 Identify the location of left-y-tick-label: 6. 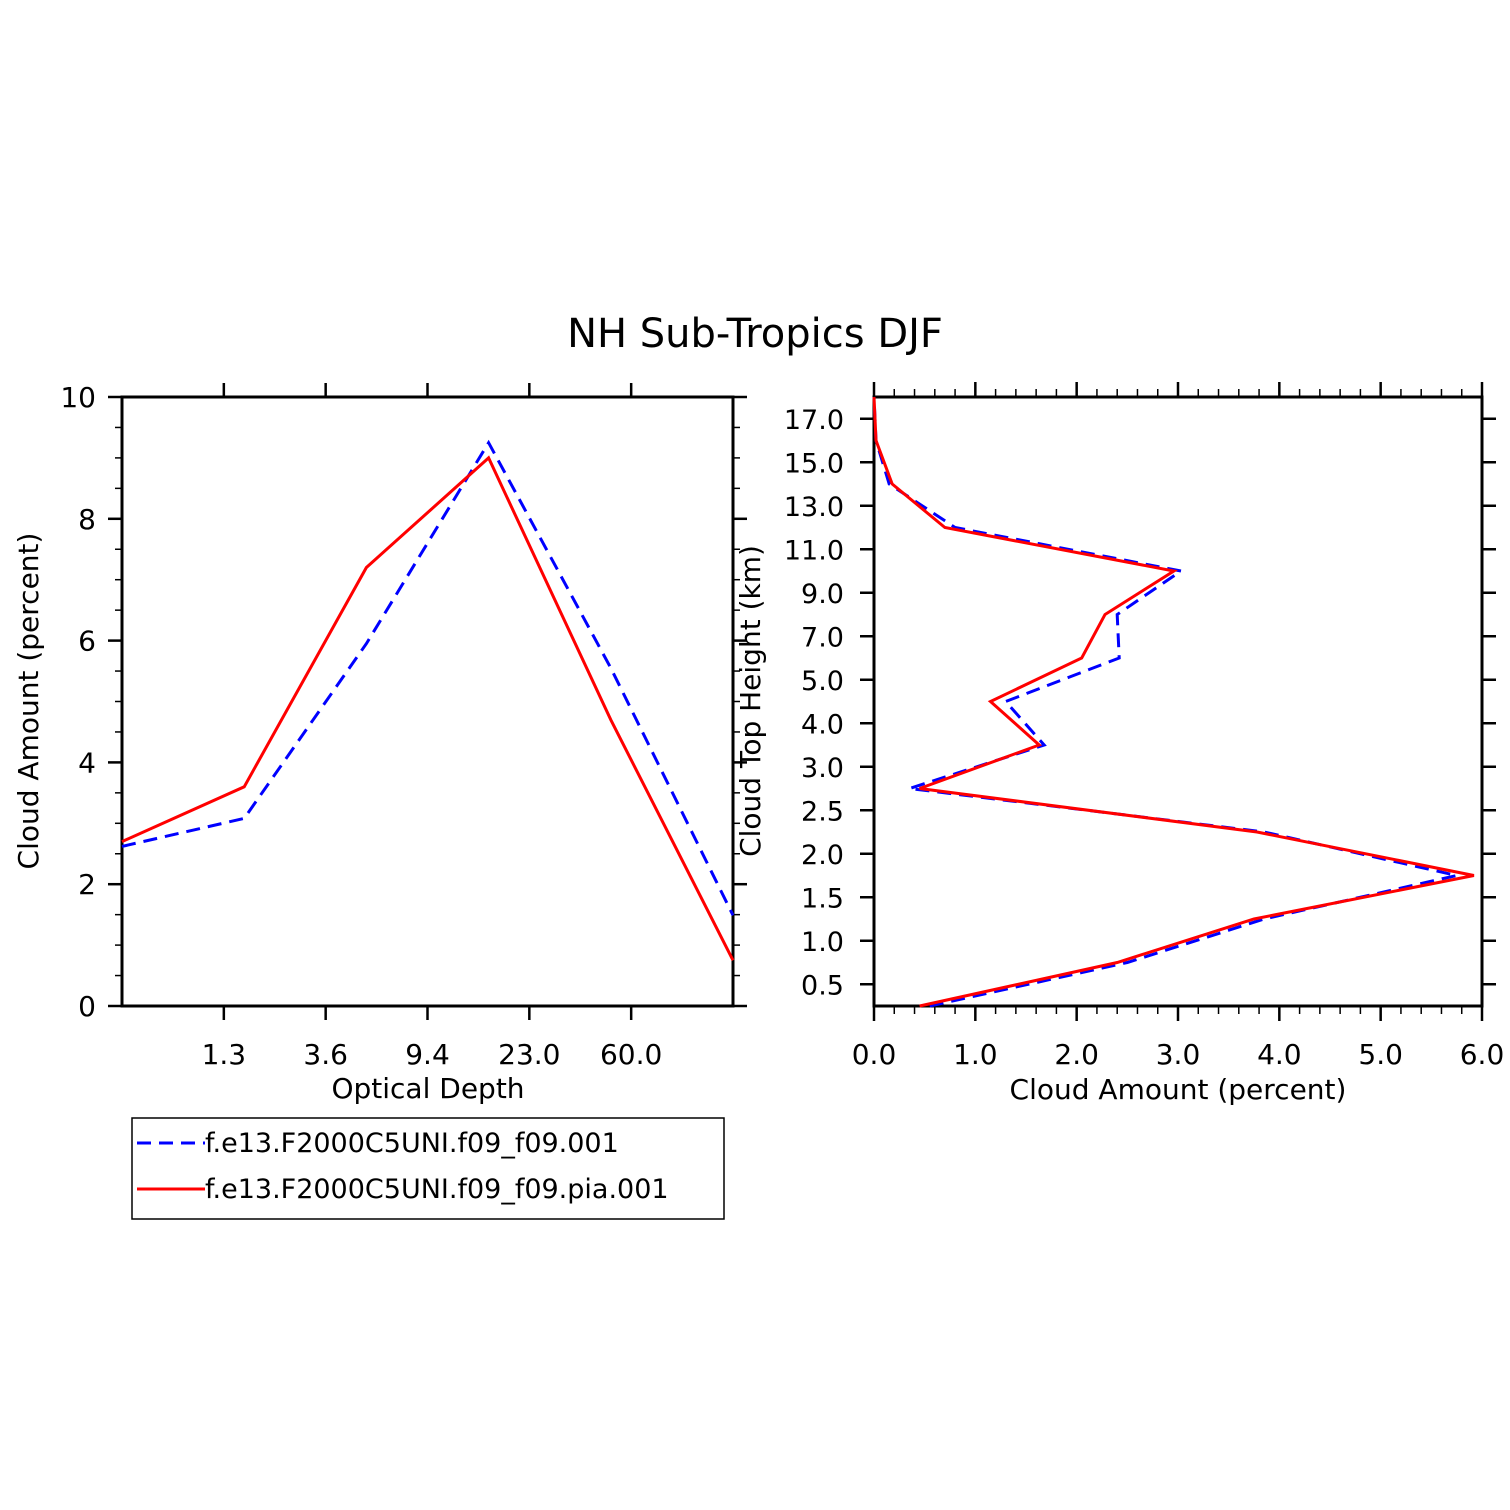
(87, 641).